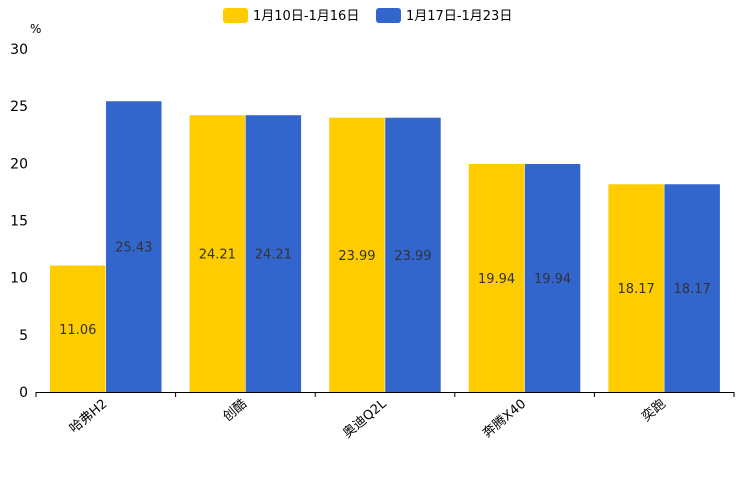  What do you see at coordinates (235, 411) in the screenshot?
I see `x-category-label-2: 创酷` at bounding box center [235, 411].